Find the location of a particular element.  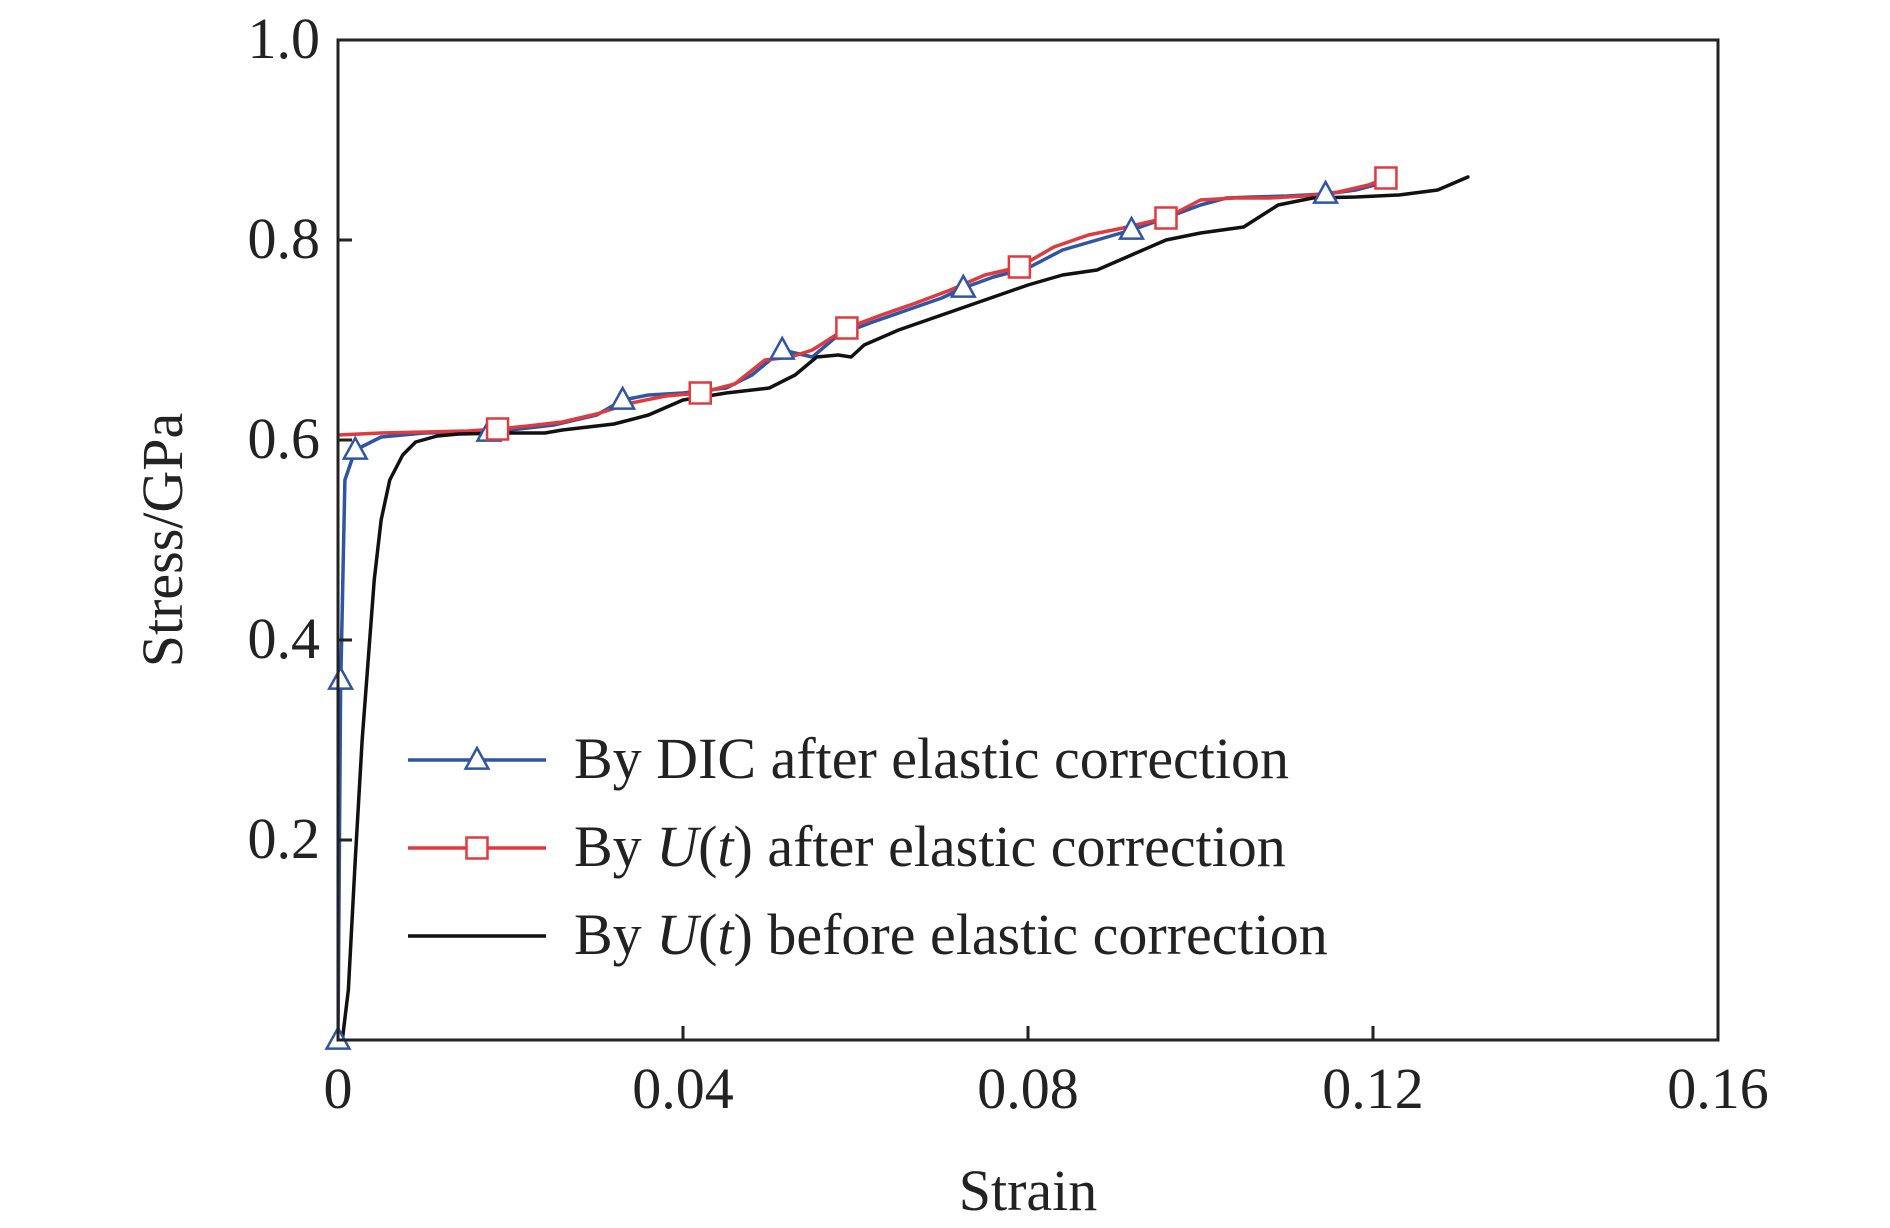

legend-label-part-by-u-t-after-elastic-correction-3: t is located at coordinates (726, 846).